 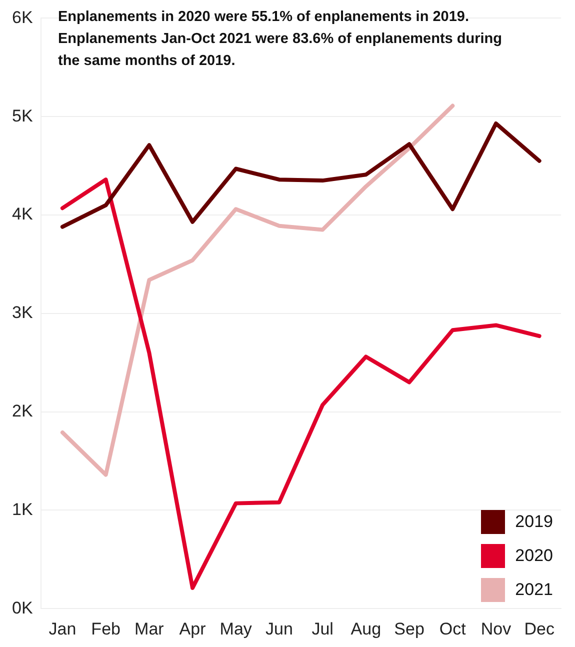 I want to click on legend-label: 2019, so click(x=534, y=522).